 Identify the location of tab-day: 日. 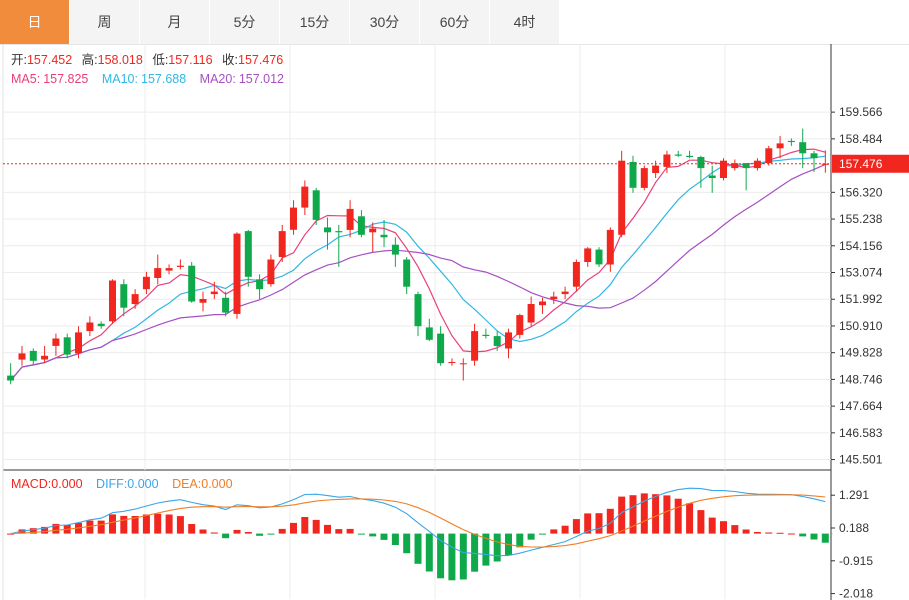
(34, 22).